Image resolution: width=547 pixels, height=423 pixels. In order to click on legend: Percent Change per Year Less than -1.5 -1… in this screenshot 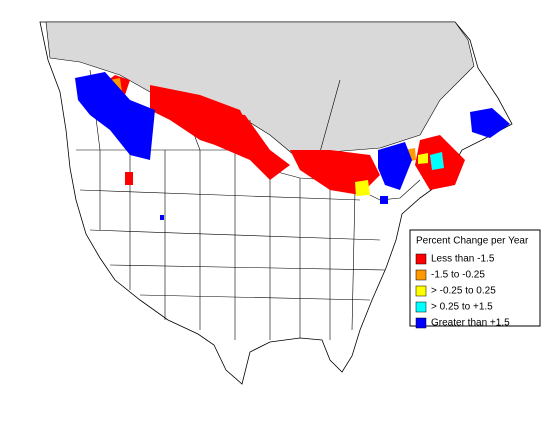, I will do `click(475, 279)`.